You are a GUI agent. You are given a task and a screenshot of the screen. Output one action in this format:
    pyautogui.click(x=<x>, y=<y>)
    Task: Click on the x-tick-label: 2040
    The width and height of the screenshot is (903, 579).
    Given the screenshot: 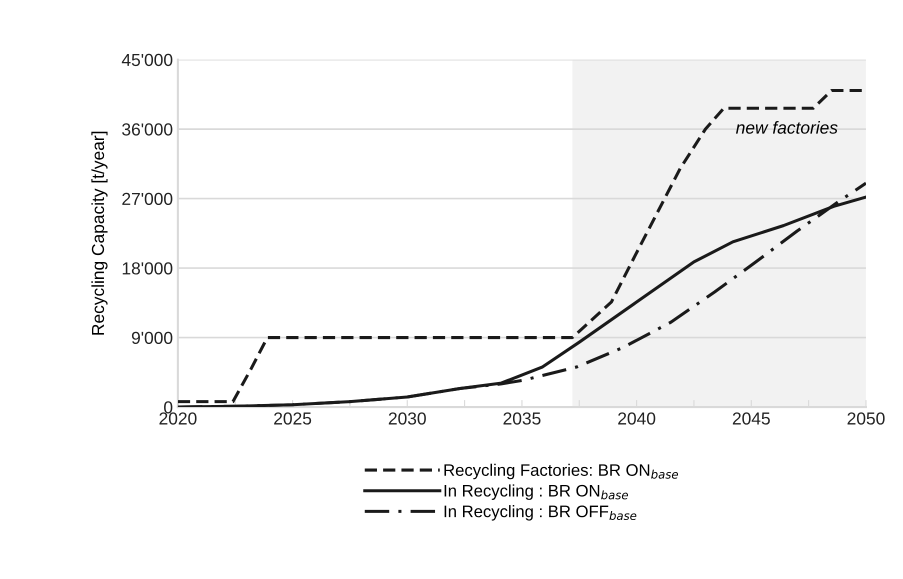 What is the action you would take?
    pyautogui.click(x=637, y=418)
    